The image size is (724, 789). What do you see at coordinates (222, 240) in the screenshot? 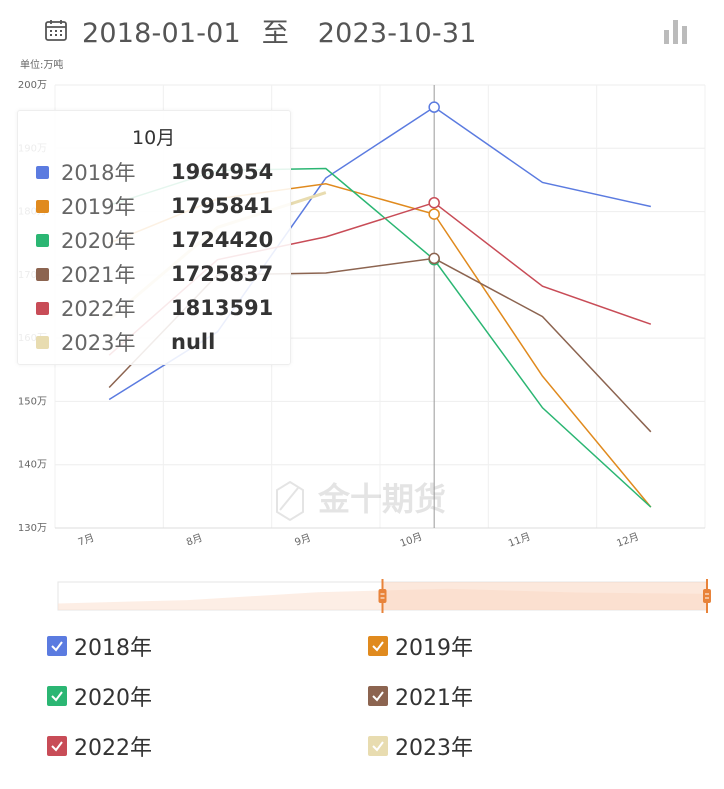
I see `tooltip-series-value: 1724420` at bounding box center [222, 240].